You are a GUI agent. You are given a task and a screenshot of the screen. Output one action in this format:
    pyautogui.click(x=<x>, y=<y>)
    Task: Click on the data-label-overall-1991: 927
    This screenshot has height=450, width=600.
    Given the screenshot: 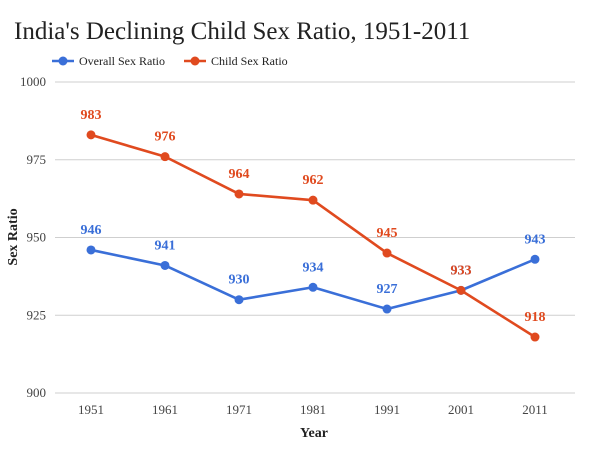 What is the action you would take?
    pyautogui.click(x=387, y=289)
    